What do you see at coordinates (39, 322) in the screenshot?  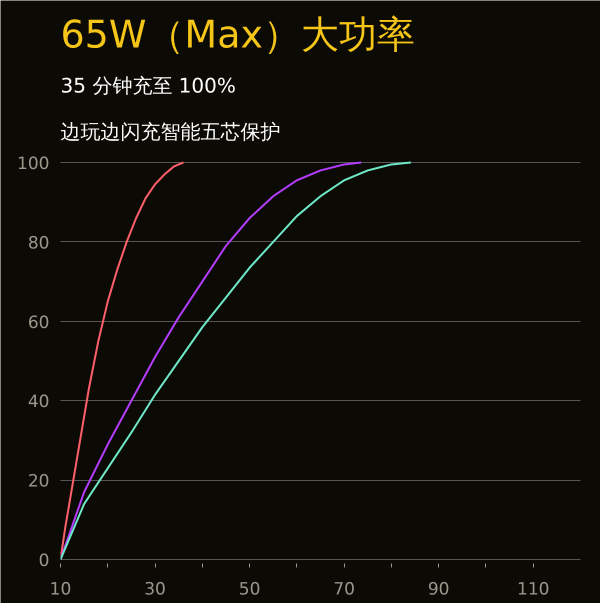 I see `y-tick-label: 60` at bounding box center [39, 322].